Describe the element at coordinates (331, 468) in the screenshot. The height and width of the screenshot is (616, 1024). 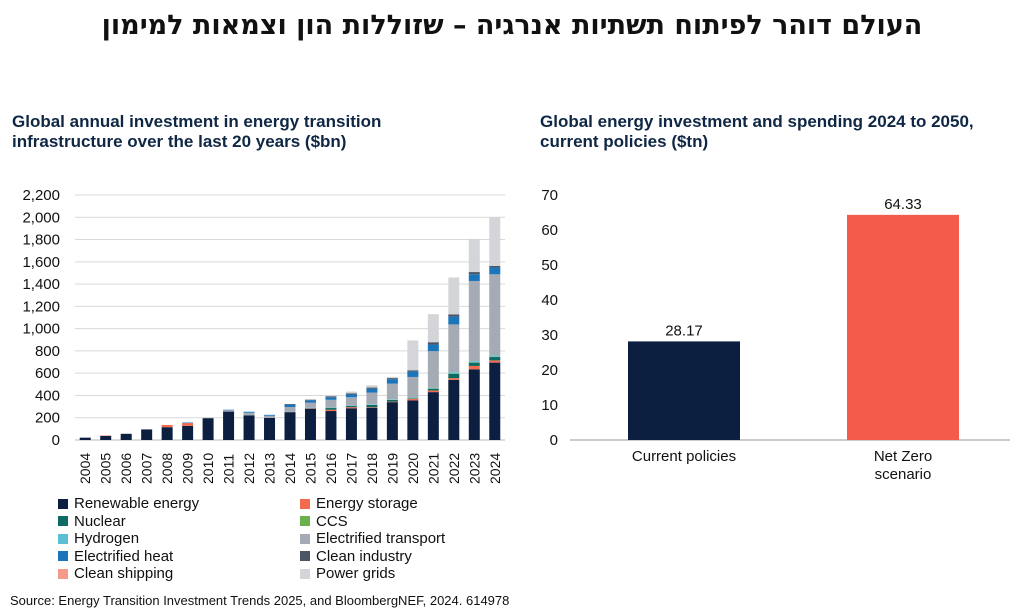
I see `x-tick-label: 2016` at that location.